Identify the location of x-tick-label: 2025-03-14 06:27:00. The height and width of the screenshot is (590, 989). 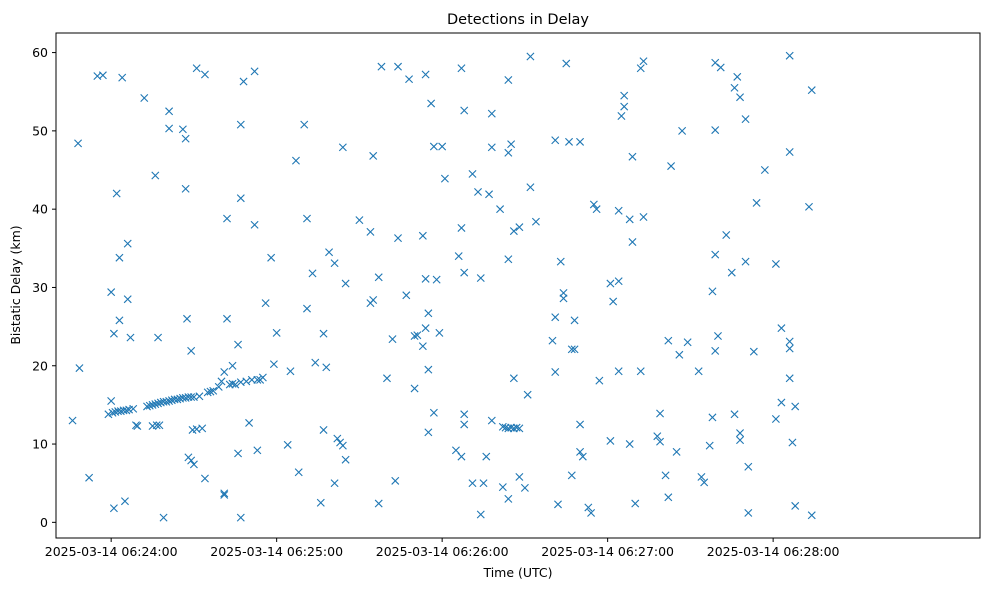
(607, 551).